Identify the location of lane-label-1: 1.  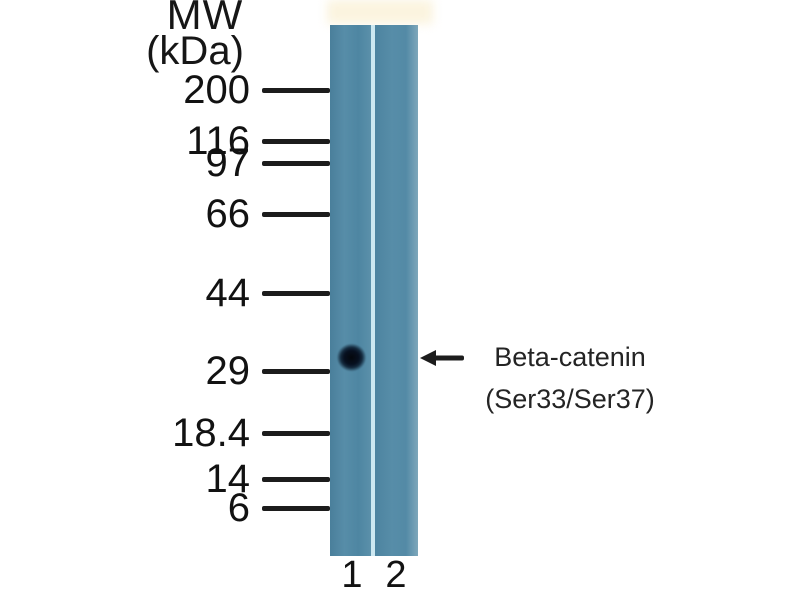
(352, 575).